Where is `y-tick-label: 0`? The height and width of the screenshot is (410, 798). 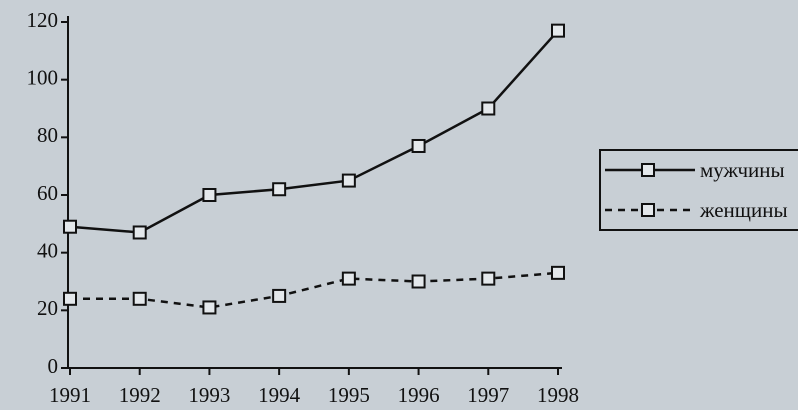
y-tick-label: 0 is located at coordinates (53, 366).